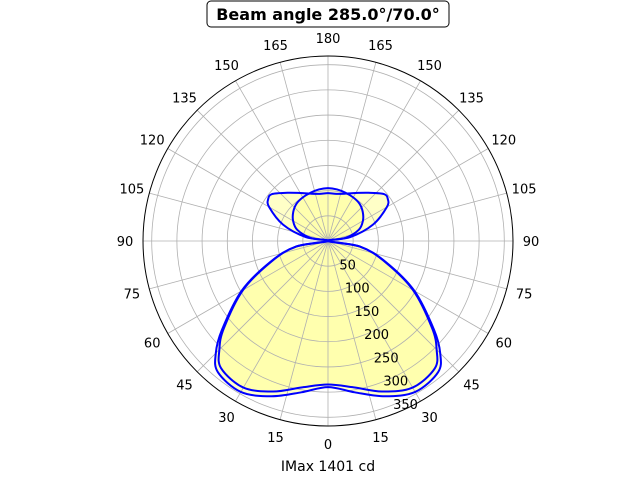 The image size is (640, 480). Describe the element at coordinates (366, 312) in the screenshot. I see `radial-tick-label: 150` at that location.